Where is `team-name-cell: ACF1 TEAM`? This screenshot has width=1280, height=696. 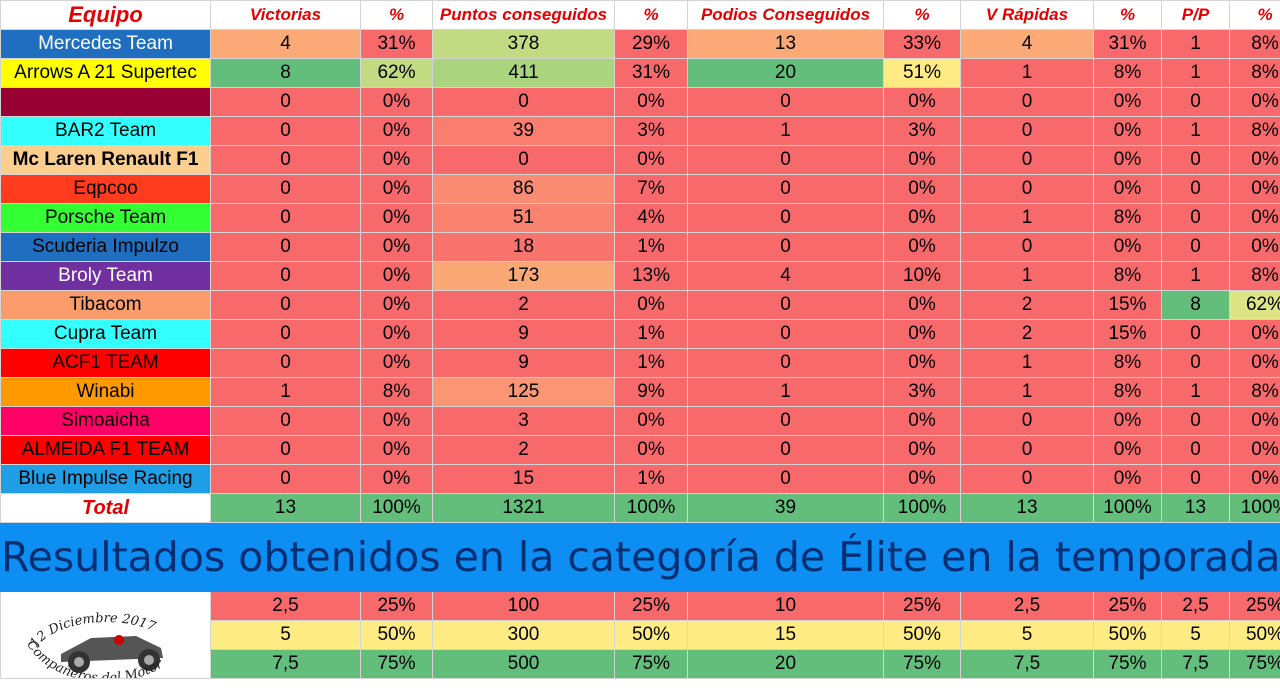
team-name-cell: ACF1 TEAM is located at coordinates (105, 363).